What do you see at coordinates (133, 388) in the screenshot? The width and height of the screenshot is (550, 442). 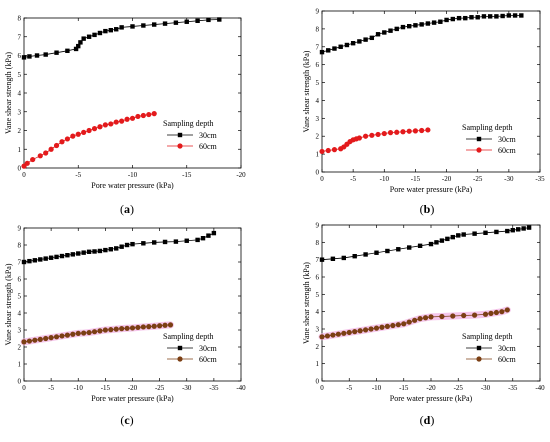 I see `x-tick-label: -20` at bounding box center [133, 388].